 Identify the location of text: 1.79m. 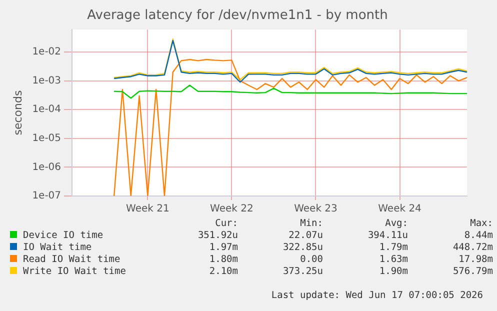
(393, 247).